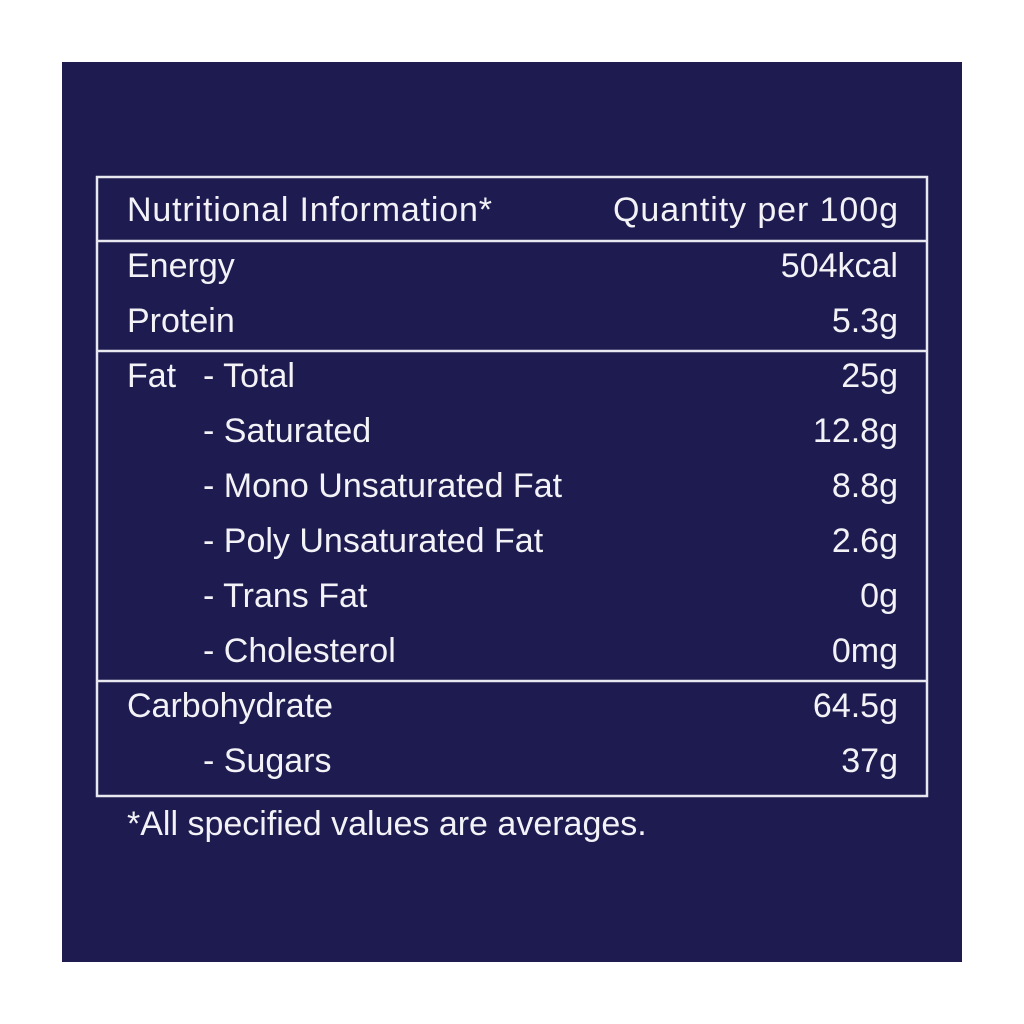 This screenshot has width=1024, height=1024. Describe the element at coordinates (152, 376) in the screenshot. I see `row-label: Fat` at that location.